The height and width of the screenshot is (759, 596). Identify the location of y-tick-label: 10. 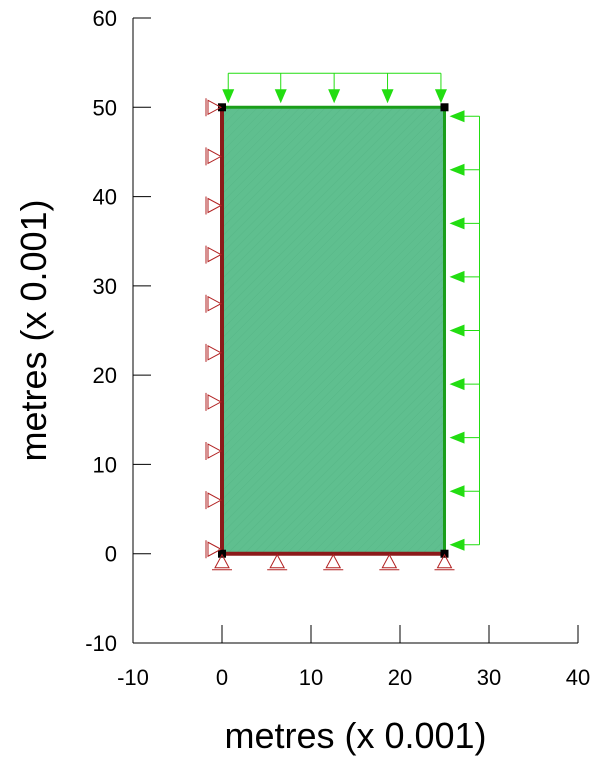
(105, 464).